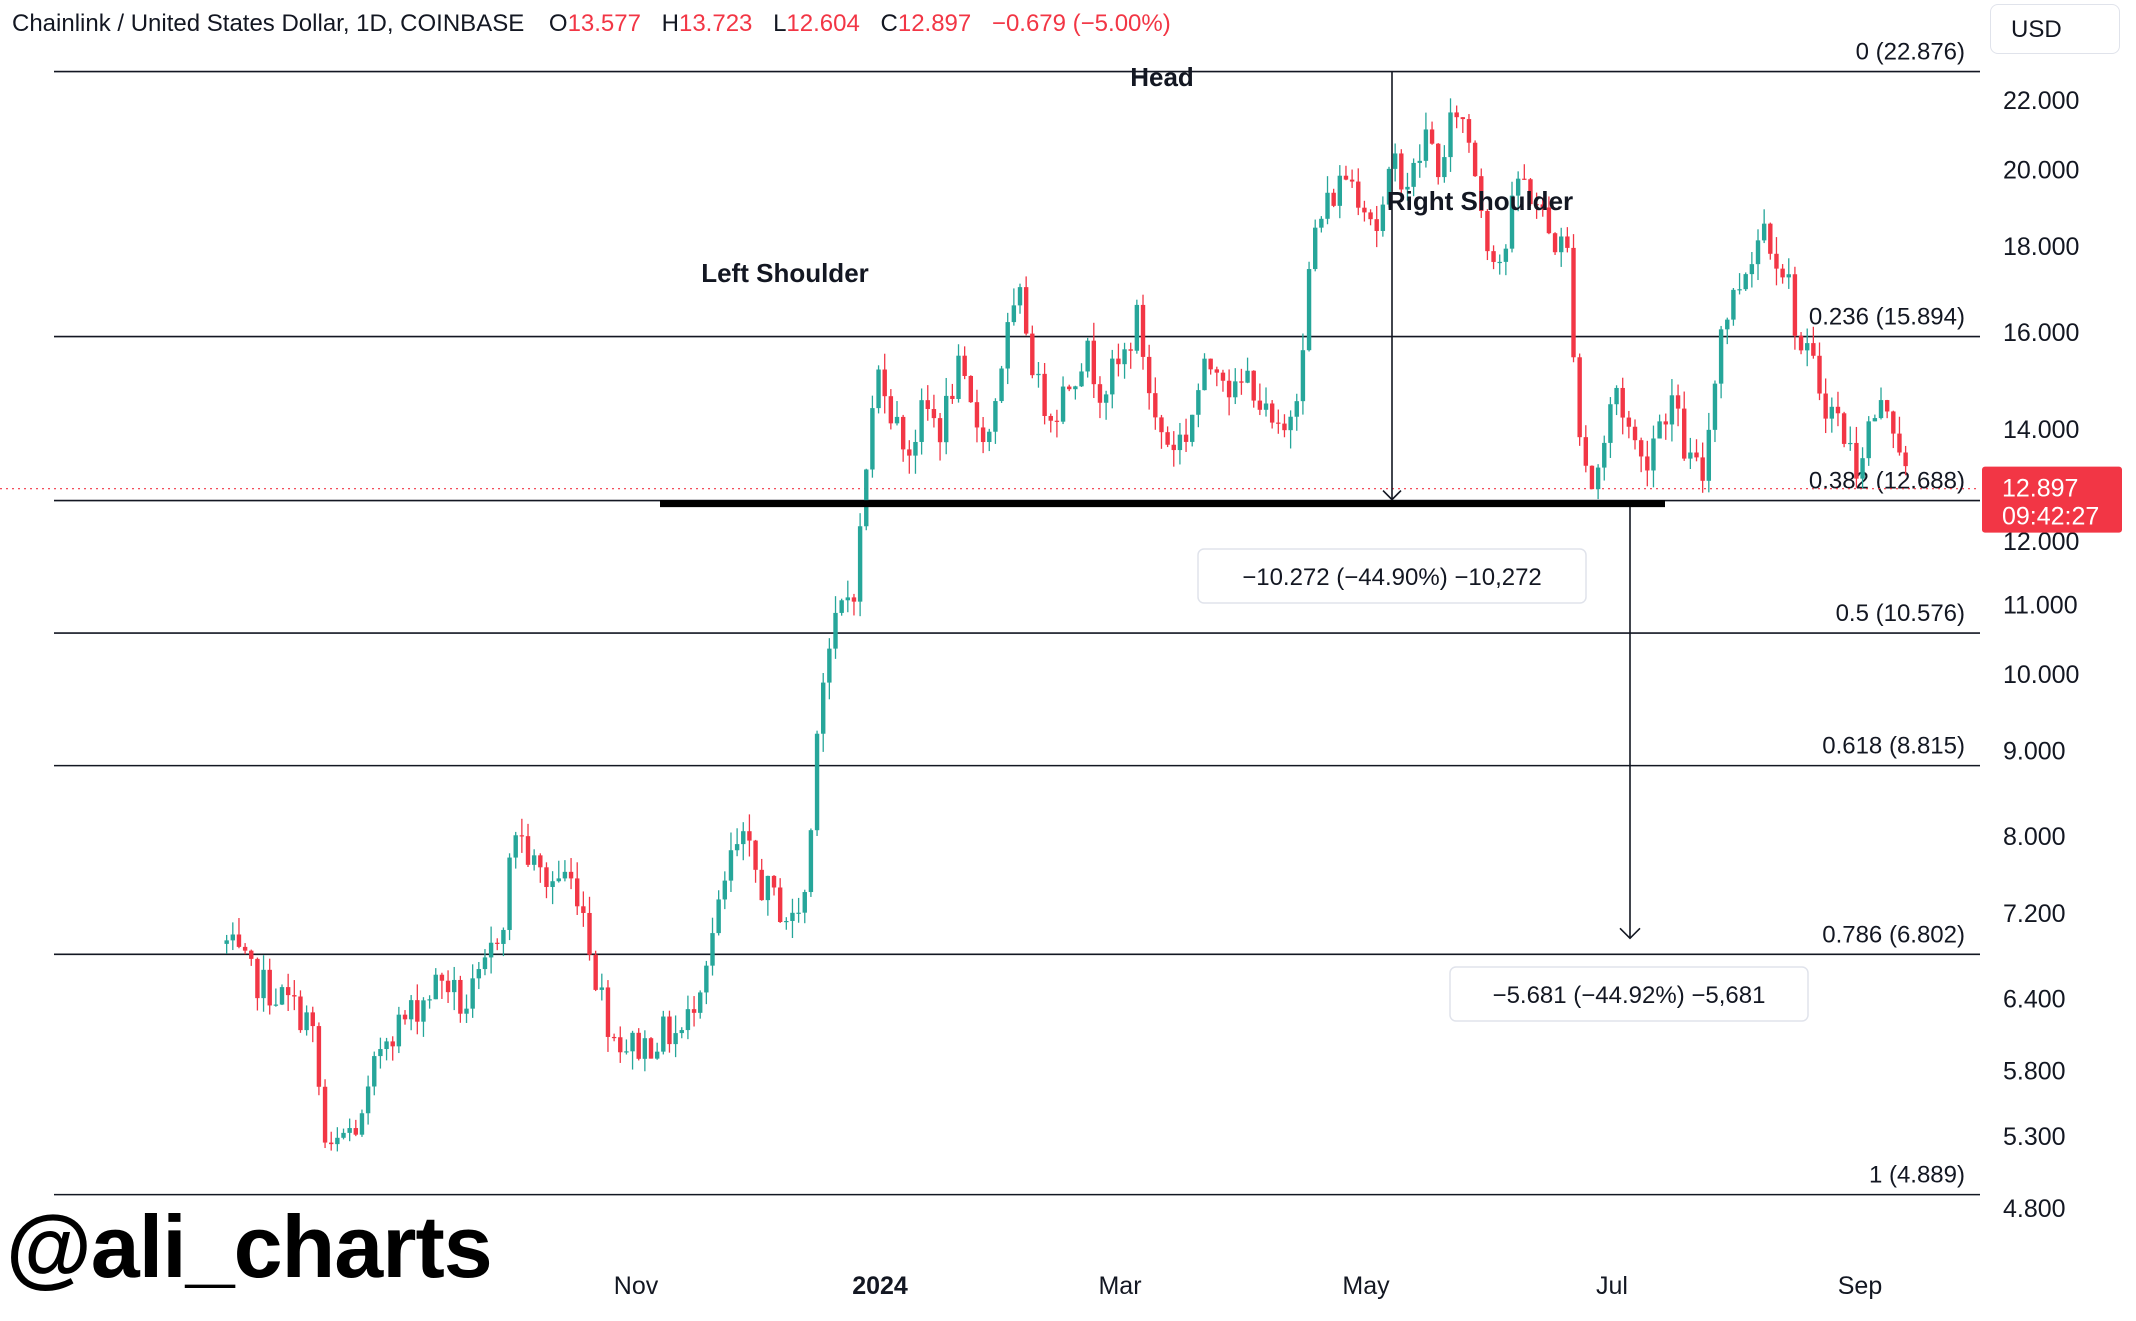 The image size is (2136, 1321). What do you see at coordinates (1392, 495) in the screenshot?
I see `head-measure-arrow` at bounding box center [1392, 495].